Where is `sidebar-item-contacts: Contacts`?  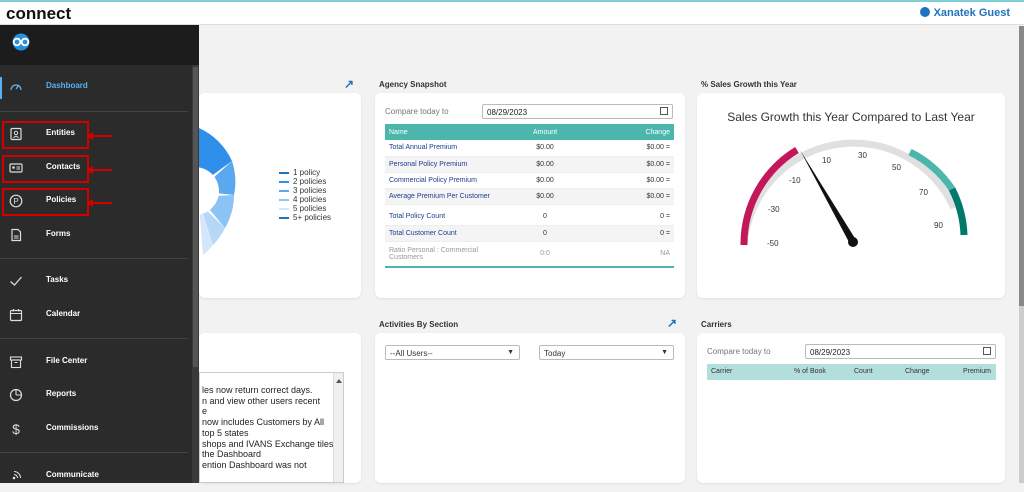
sidebar-item-contacts: Contacts is located at coordinates (96, 169).